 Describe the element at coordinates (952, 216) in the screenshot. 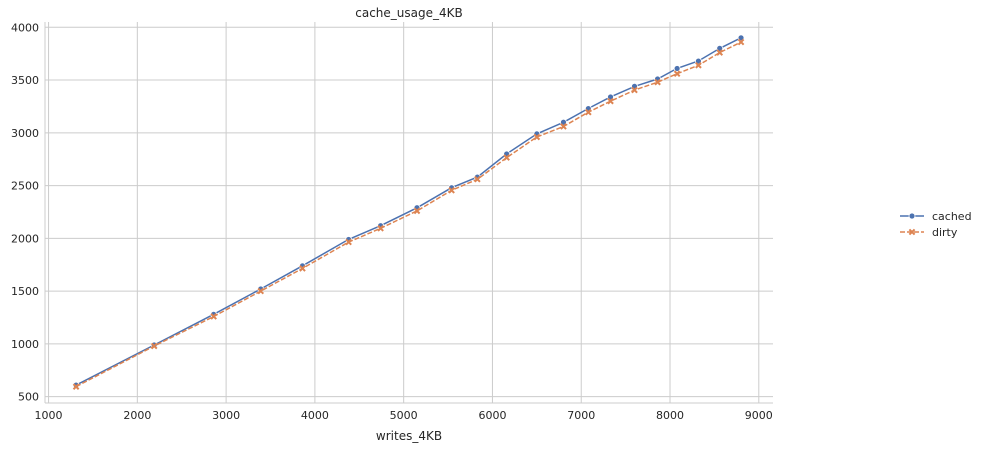

I see `legend-label: cached` at that location.